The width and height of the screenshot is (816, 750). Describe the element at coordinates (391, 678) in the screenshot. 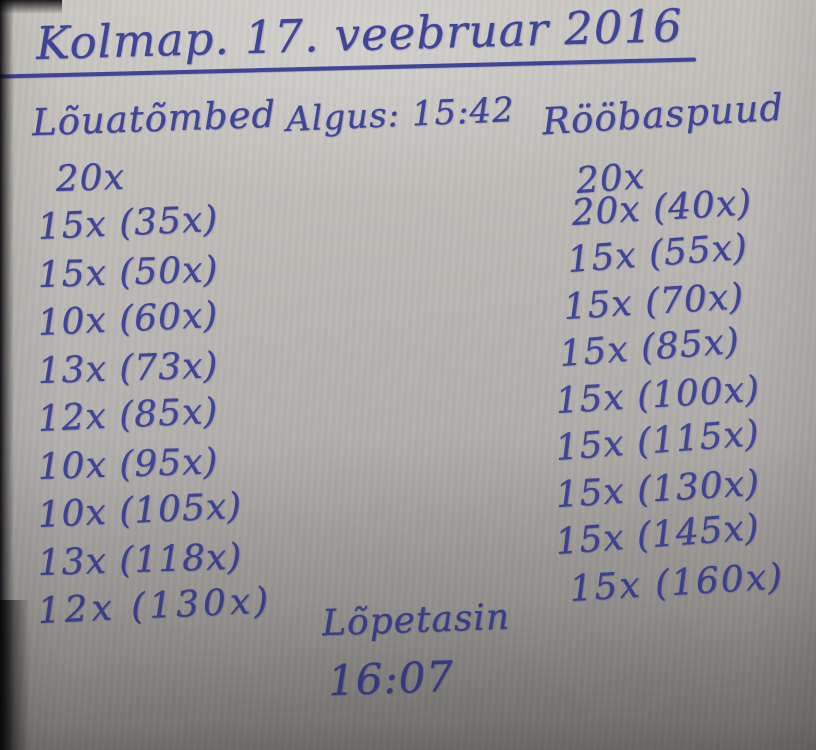

I see `finish-time: 16:07` at that location.